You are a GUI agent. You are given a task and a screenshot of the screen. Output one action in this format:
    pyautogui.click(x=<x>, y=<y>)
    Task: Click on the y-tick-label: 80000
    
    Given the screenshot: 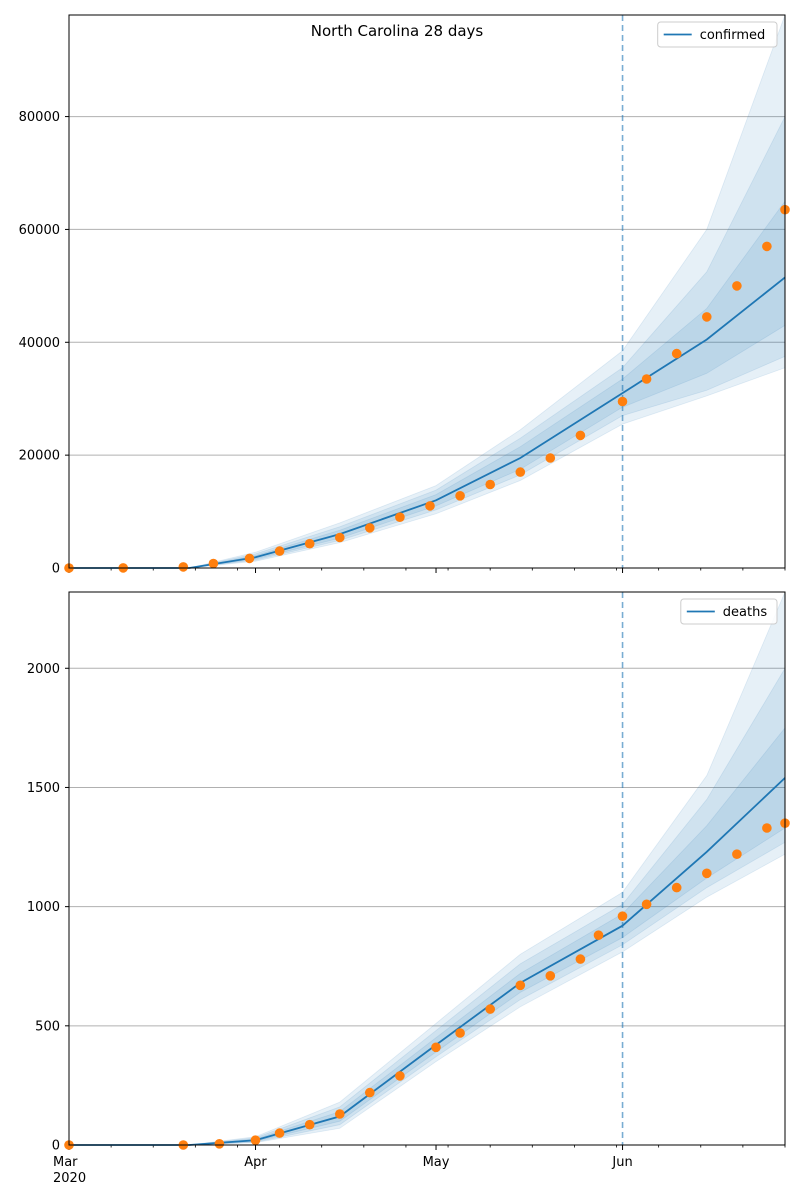 What is the action you would take?
    pyautogui.click(x=39, y=117)
    